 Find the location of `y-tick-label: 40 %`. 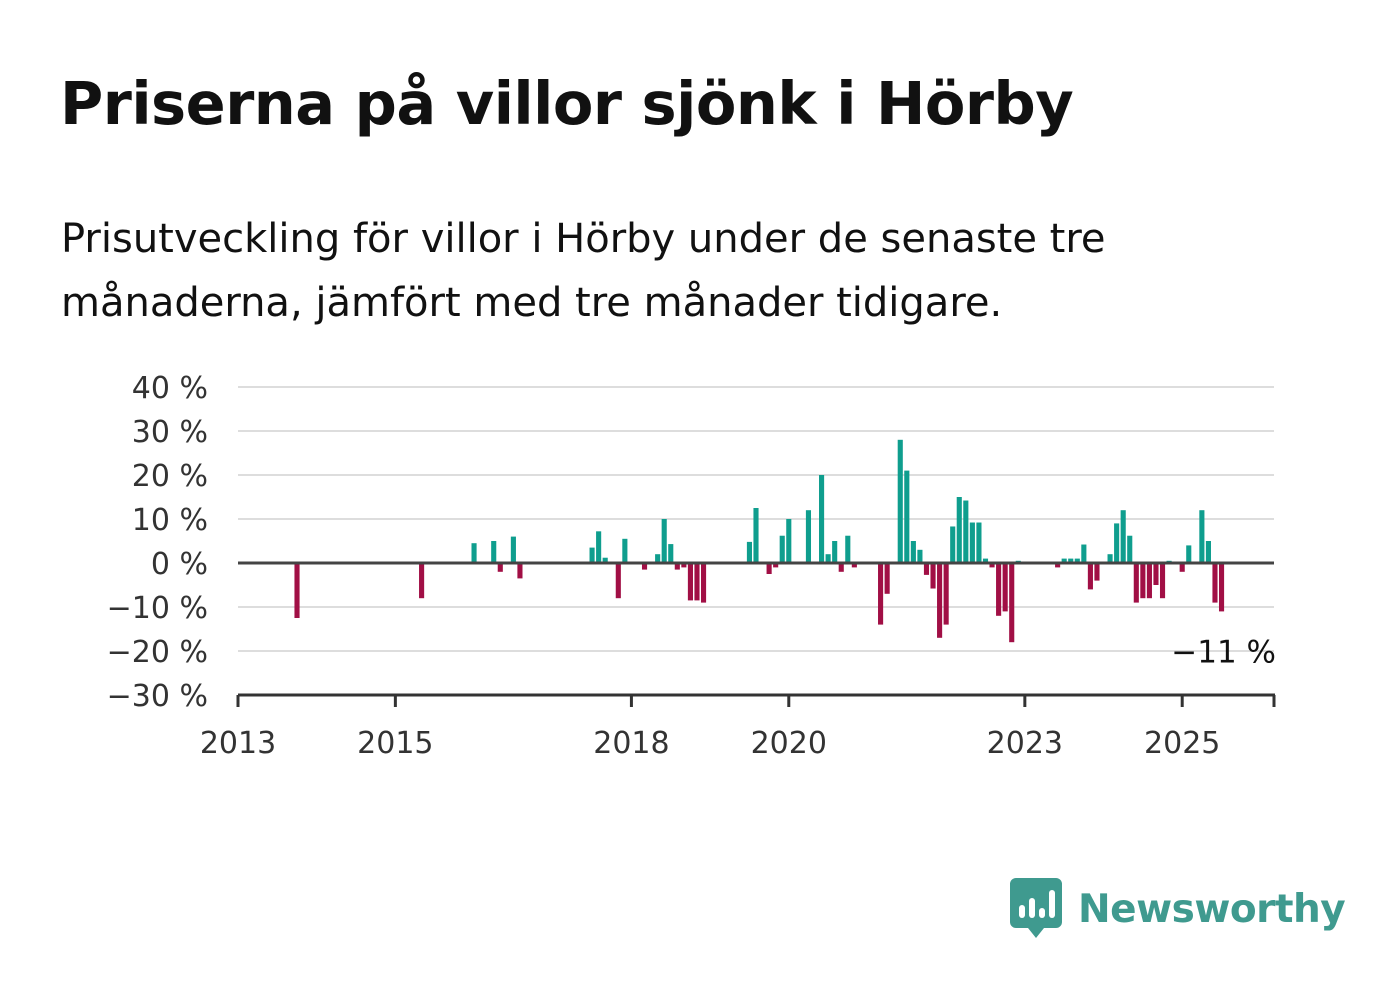

y-tick-label: 40 % is located at coordinates (170, 388).